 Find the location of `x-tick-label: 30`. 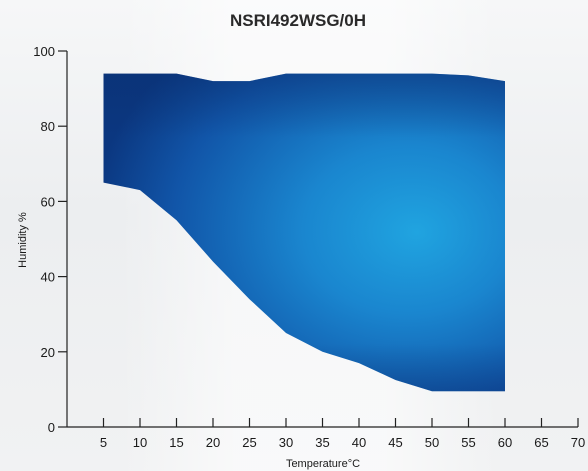

x-tick-label: 30 is located at coordinates (286, 442).